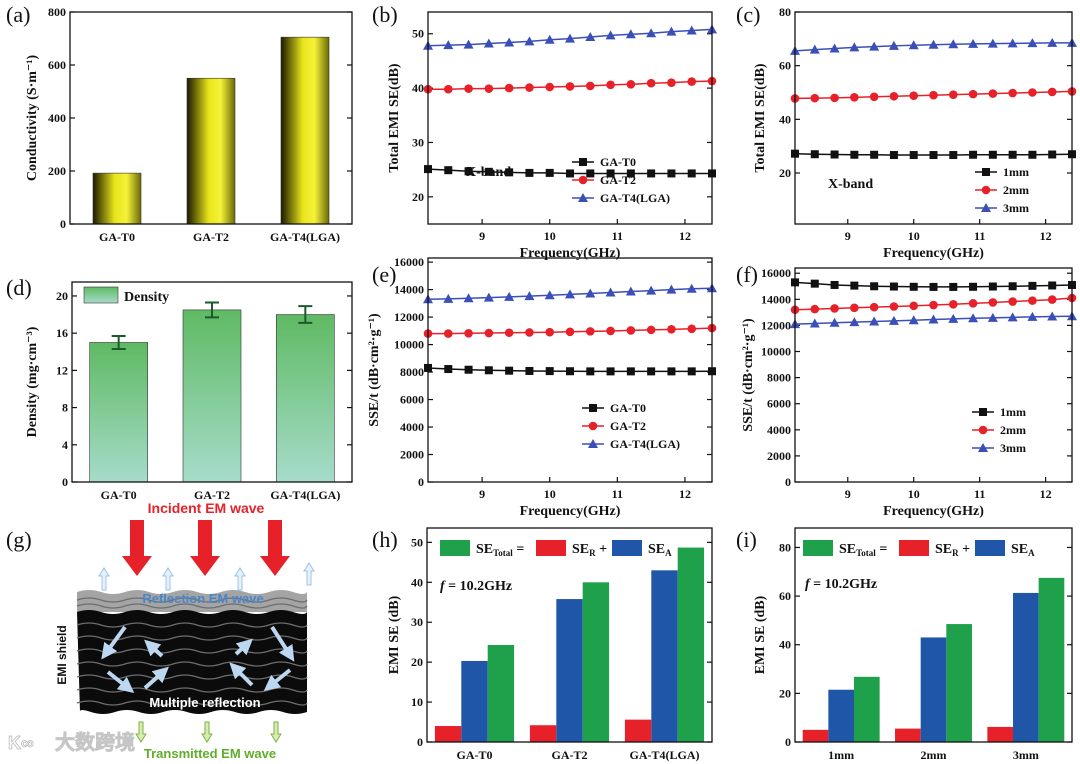 The width and height of the screenshot is (1080, 764). What do you see at coordinates (785, 547) in the screenshot?
I see `y-tick-label: 80` at bounding box center [785, 547].